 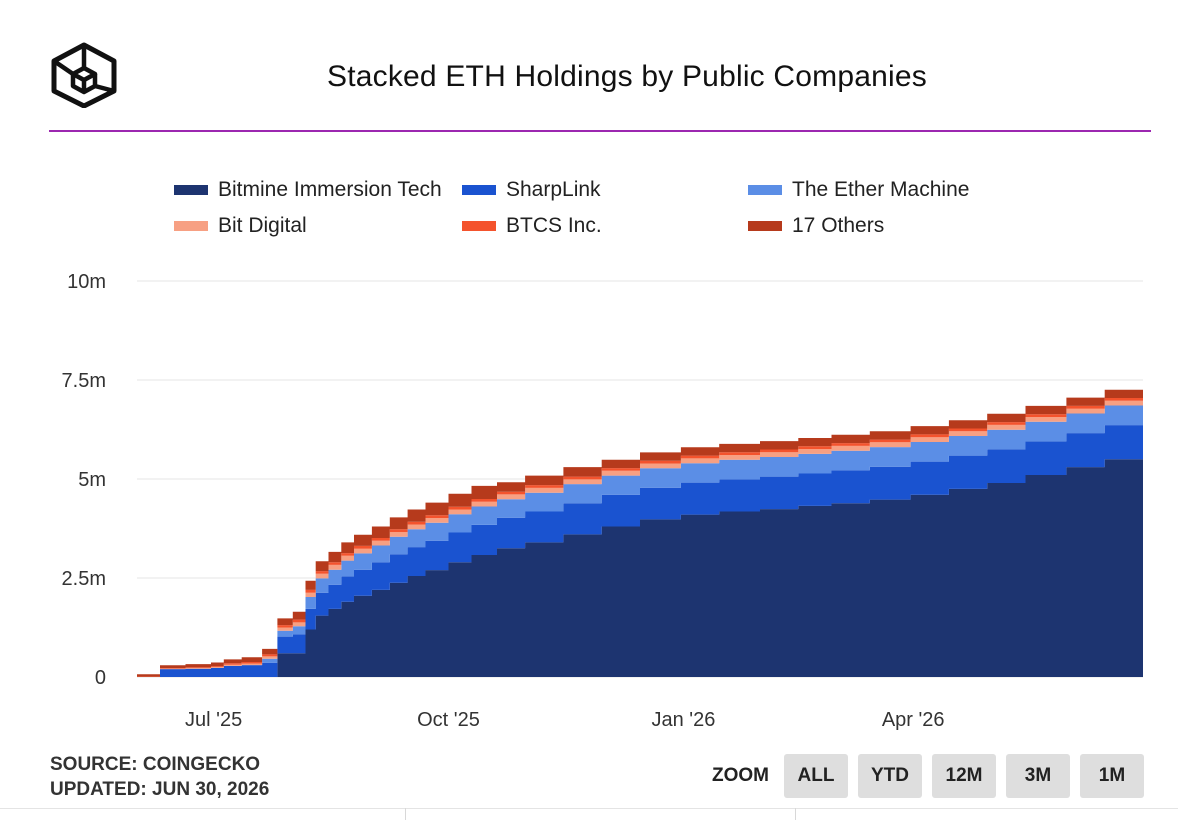 I want to click on zoom-all-button: ALL, so click(x=816, y=776).